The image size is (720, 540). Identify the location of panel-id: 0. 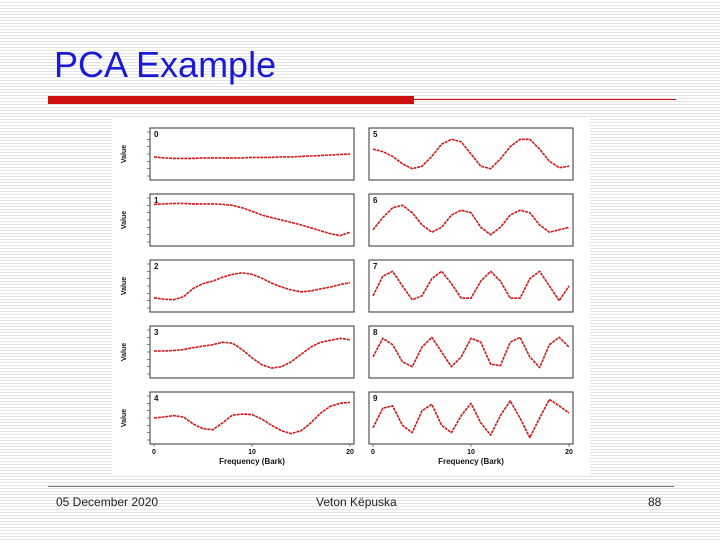
(156, 134).